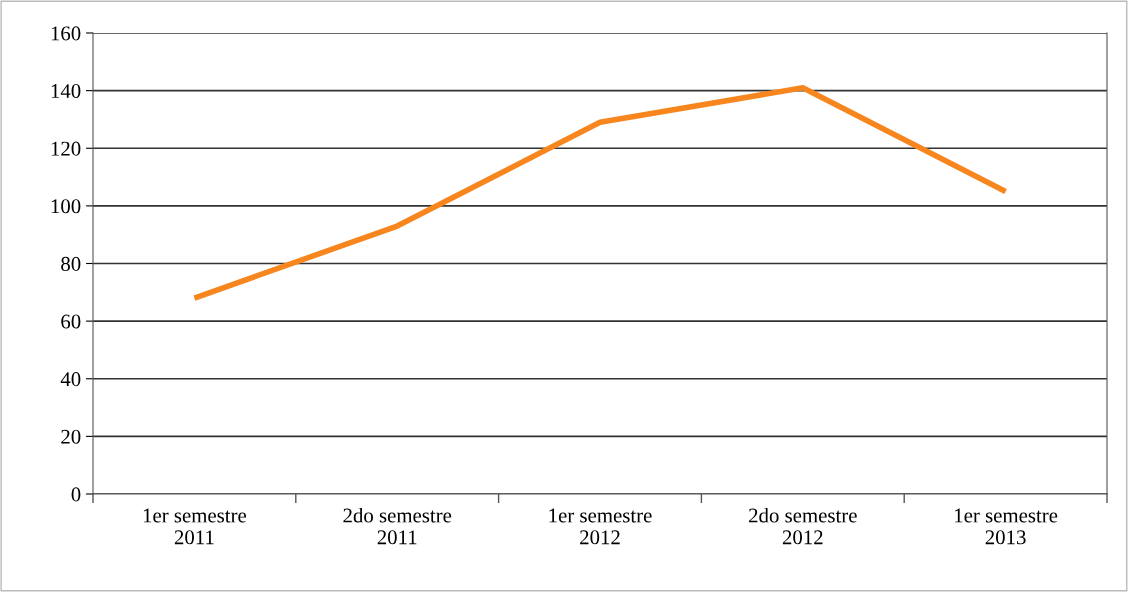  Describe the element at coordinates (66, 91) in the screenshot. I see `y-tick-label: 140` at that location.